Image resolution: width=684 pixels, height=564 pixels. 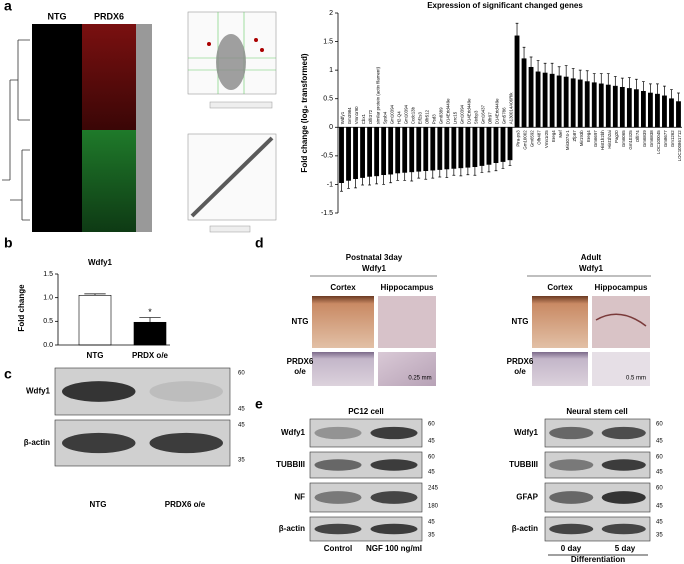 I want to click on blot-marker: 60, so click(x=431, y=458).